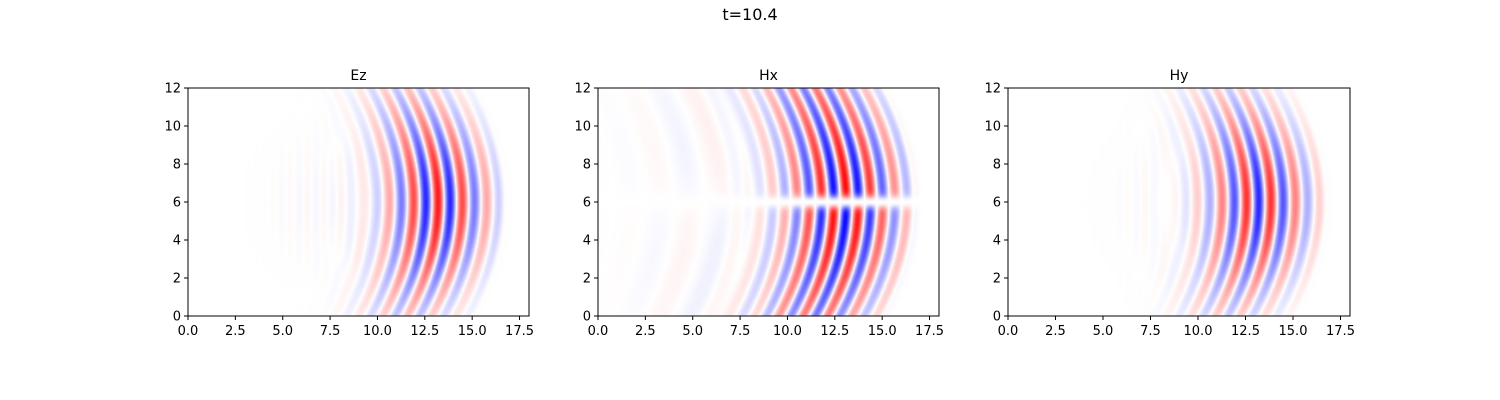  What do you see at coordinates (1179, 202) in the screenshot?
I see `heatmap-hy` at bounding box center [1179, 202].